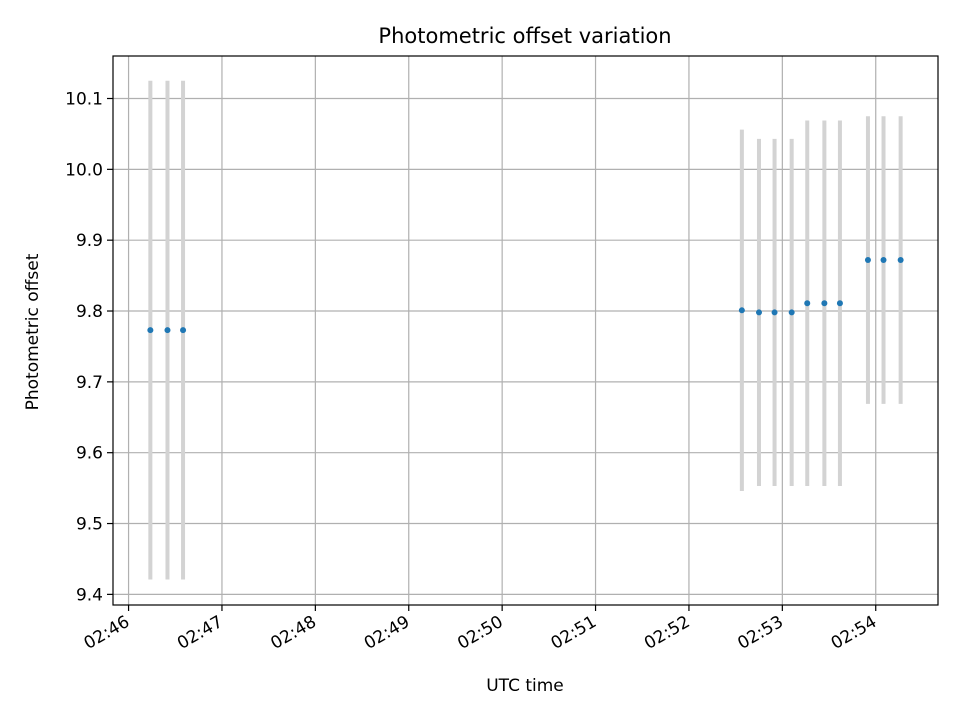  Describe the element at coordinates (525, 686) in the screenshot. I see `x-axis-label: UTC time` at that location.